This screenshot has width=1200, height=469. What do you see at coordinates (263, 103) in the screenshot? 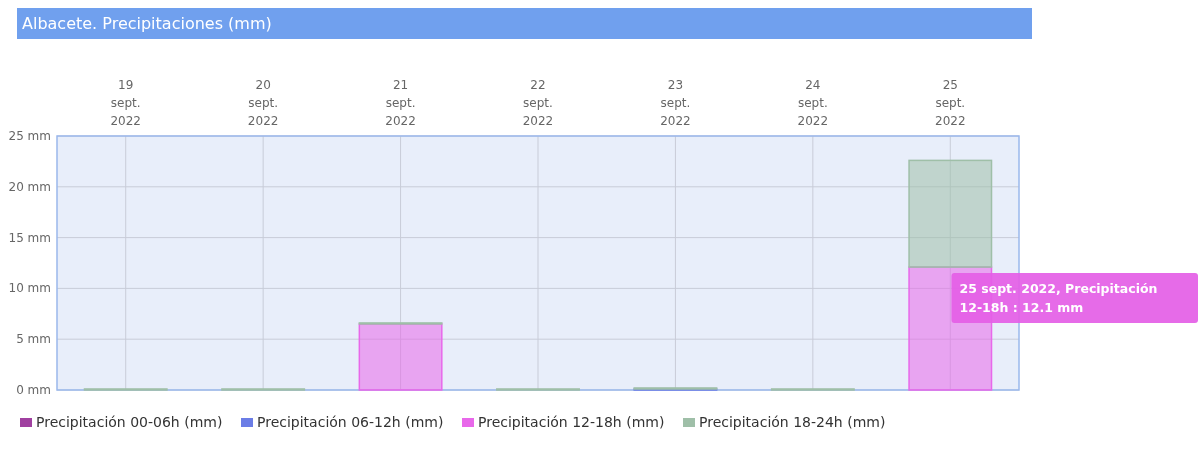
I see `x-tick-label: 20 sept. 2022` at bounding box center [263, 103].